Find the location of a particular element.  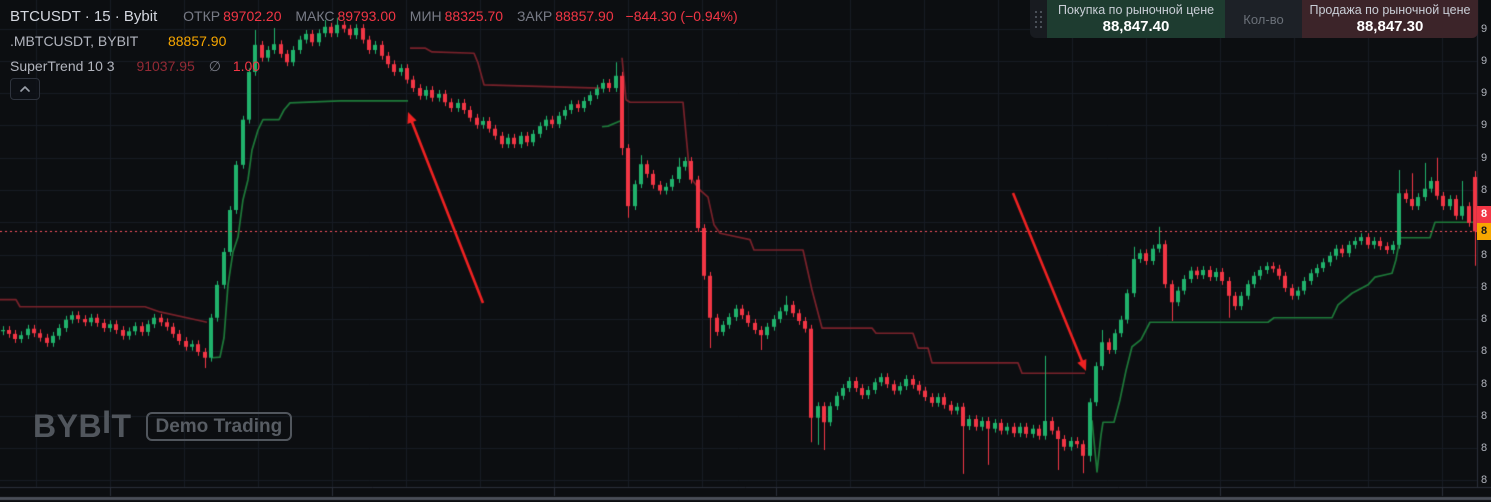

quantity-placeholder: Кол-во is located at coordinates (1263, 19).